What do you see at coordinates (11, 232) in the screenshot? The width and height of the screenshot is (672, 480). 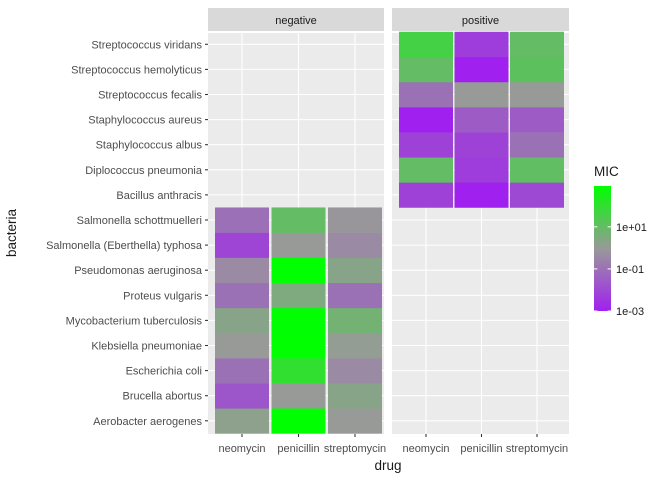 I see `y-axis-title: bacteria` at bounding box center [11, 232].